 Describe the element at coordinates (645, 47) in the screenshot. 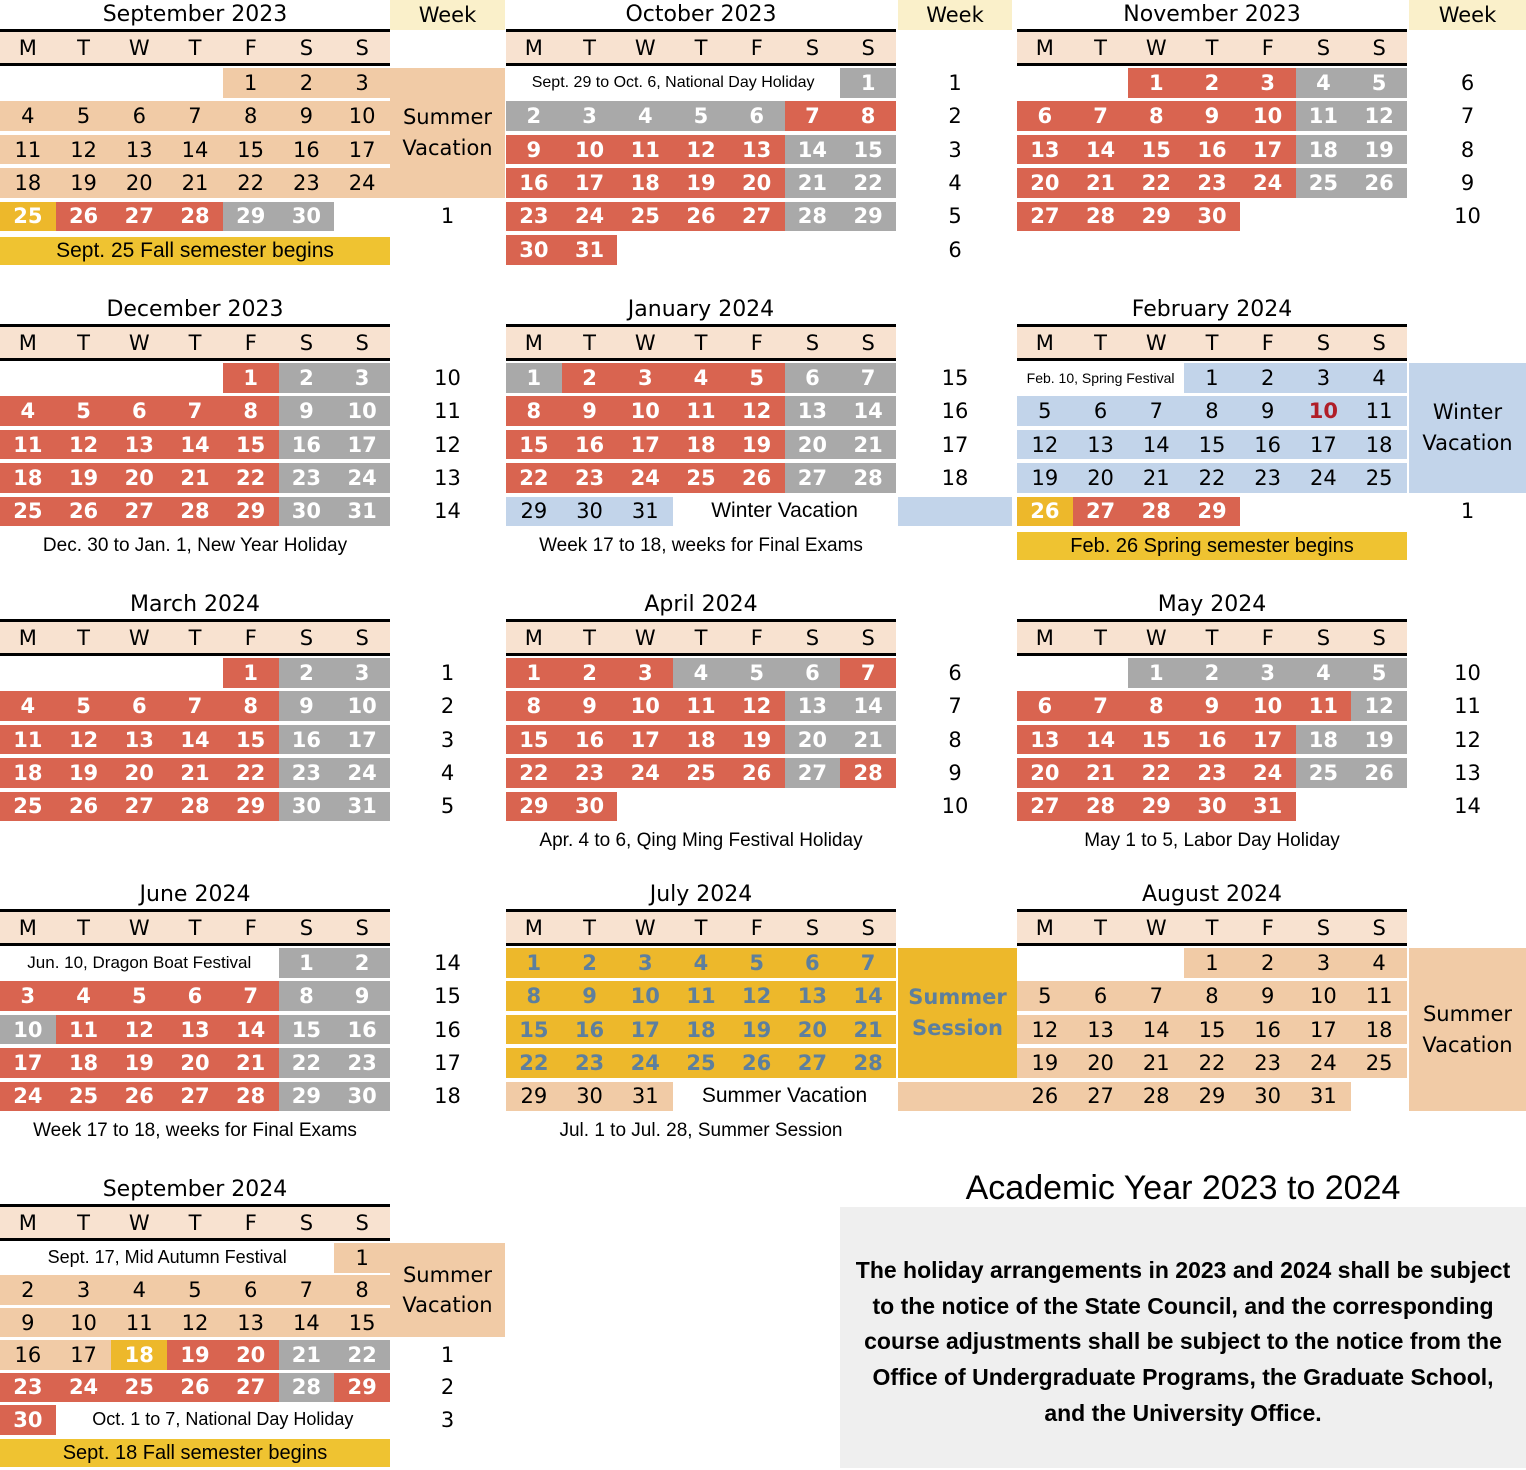

I see `day-header-cell: W` at that location.